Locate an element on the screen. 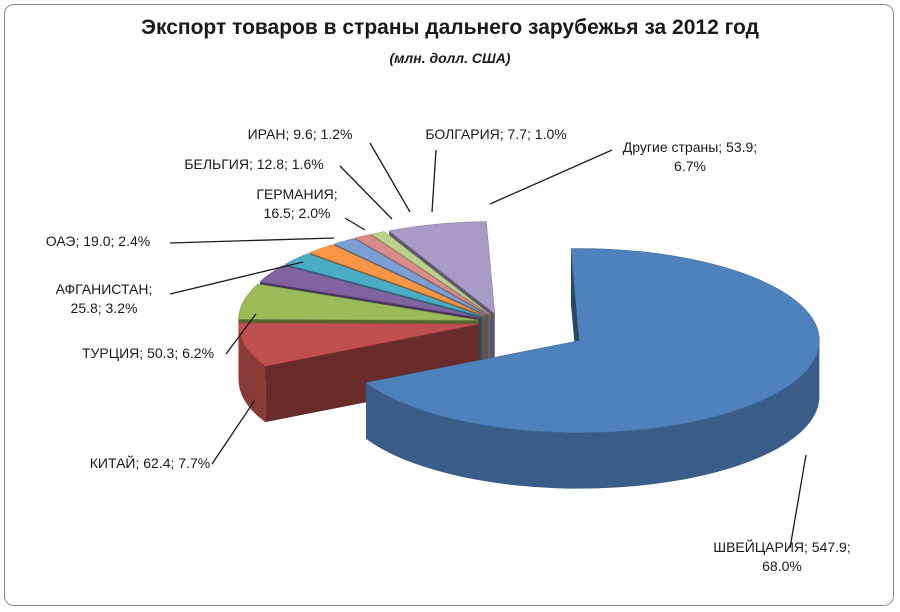 This screenshot has height=612, width=900. slice-label-text-8-0: БОЛГАРИЯ; 7.7; 1.0% is located at coordinates (495, 134).